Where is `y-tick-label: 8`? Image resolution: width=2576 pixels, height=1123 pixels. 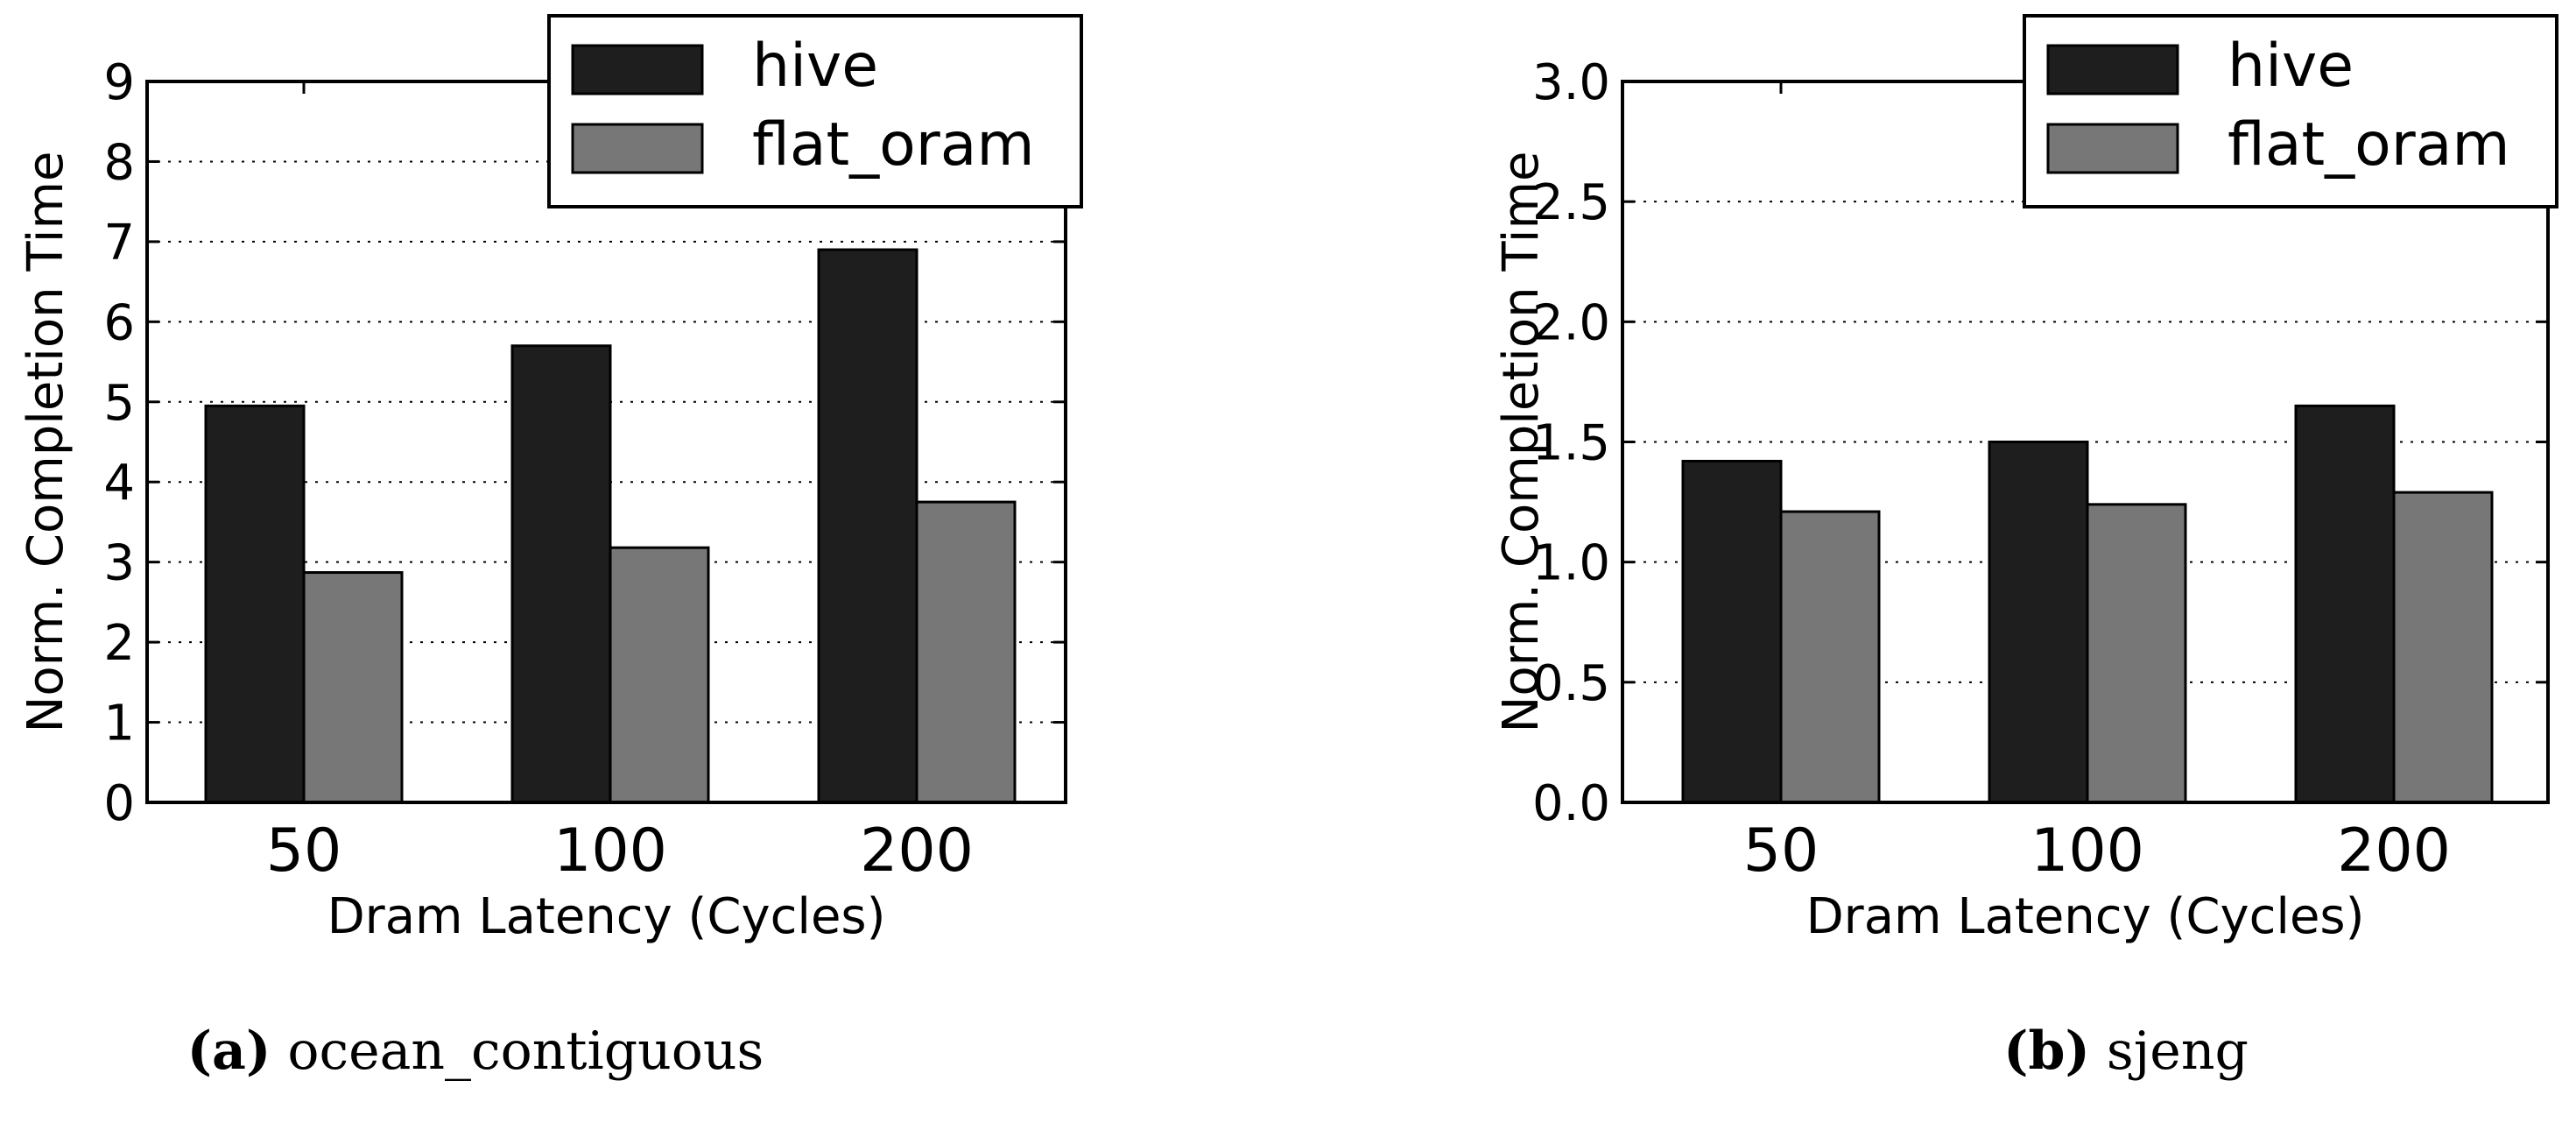 y-tick-label: 8 is located at coordinates (119, 162).